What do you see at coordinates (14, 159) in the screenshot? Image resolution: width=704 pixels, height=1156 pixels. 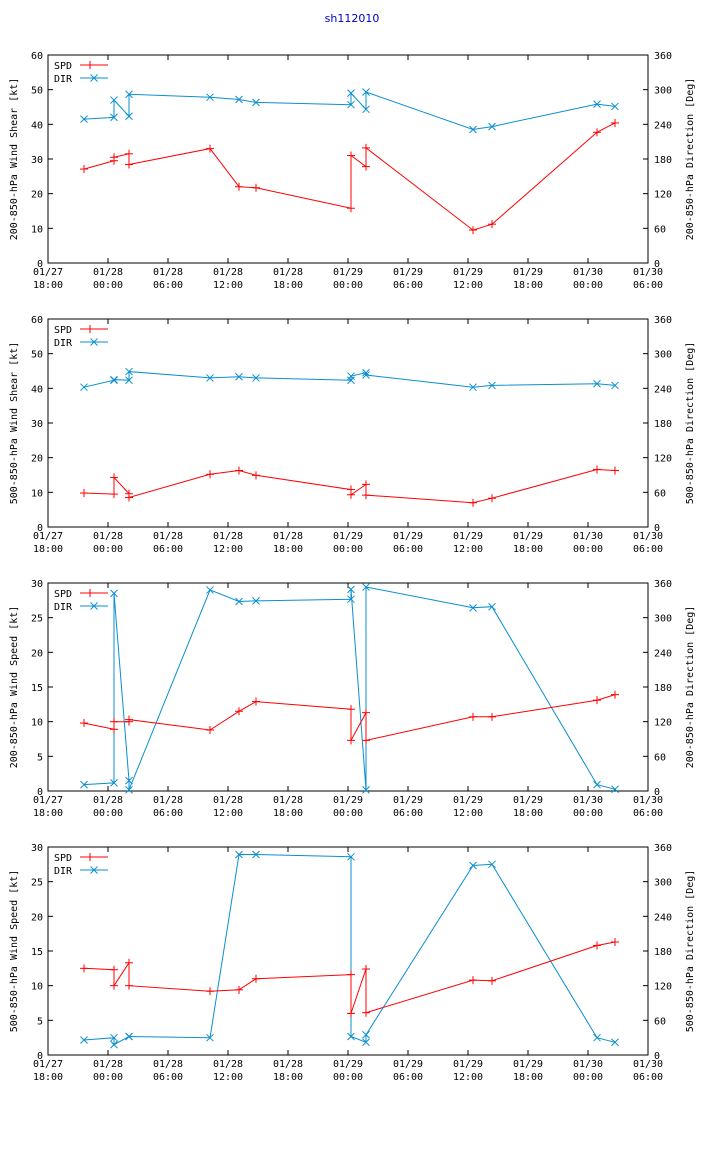 I see `y-axis-title: 200-850-hPa Wind Shear [kt]` at bounding box center [14, 159].